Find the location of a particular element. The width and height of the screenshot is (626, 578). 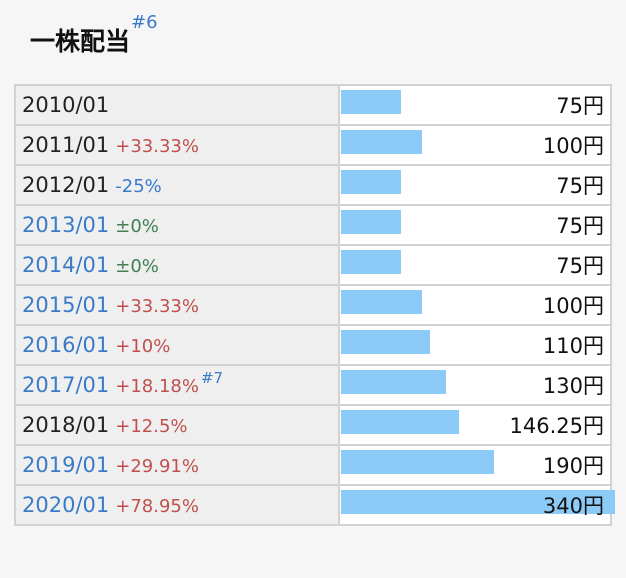

dividend-row: 2020/01 +78.95% 340円 is located at coordinates (314, 505).